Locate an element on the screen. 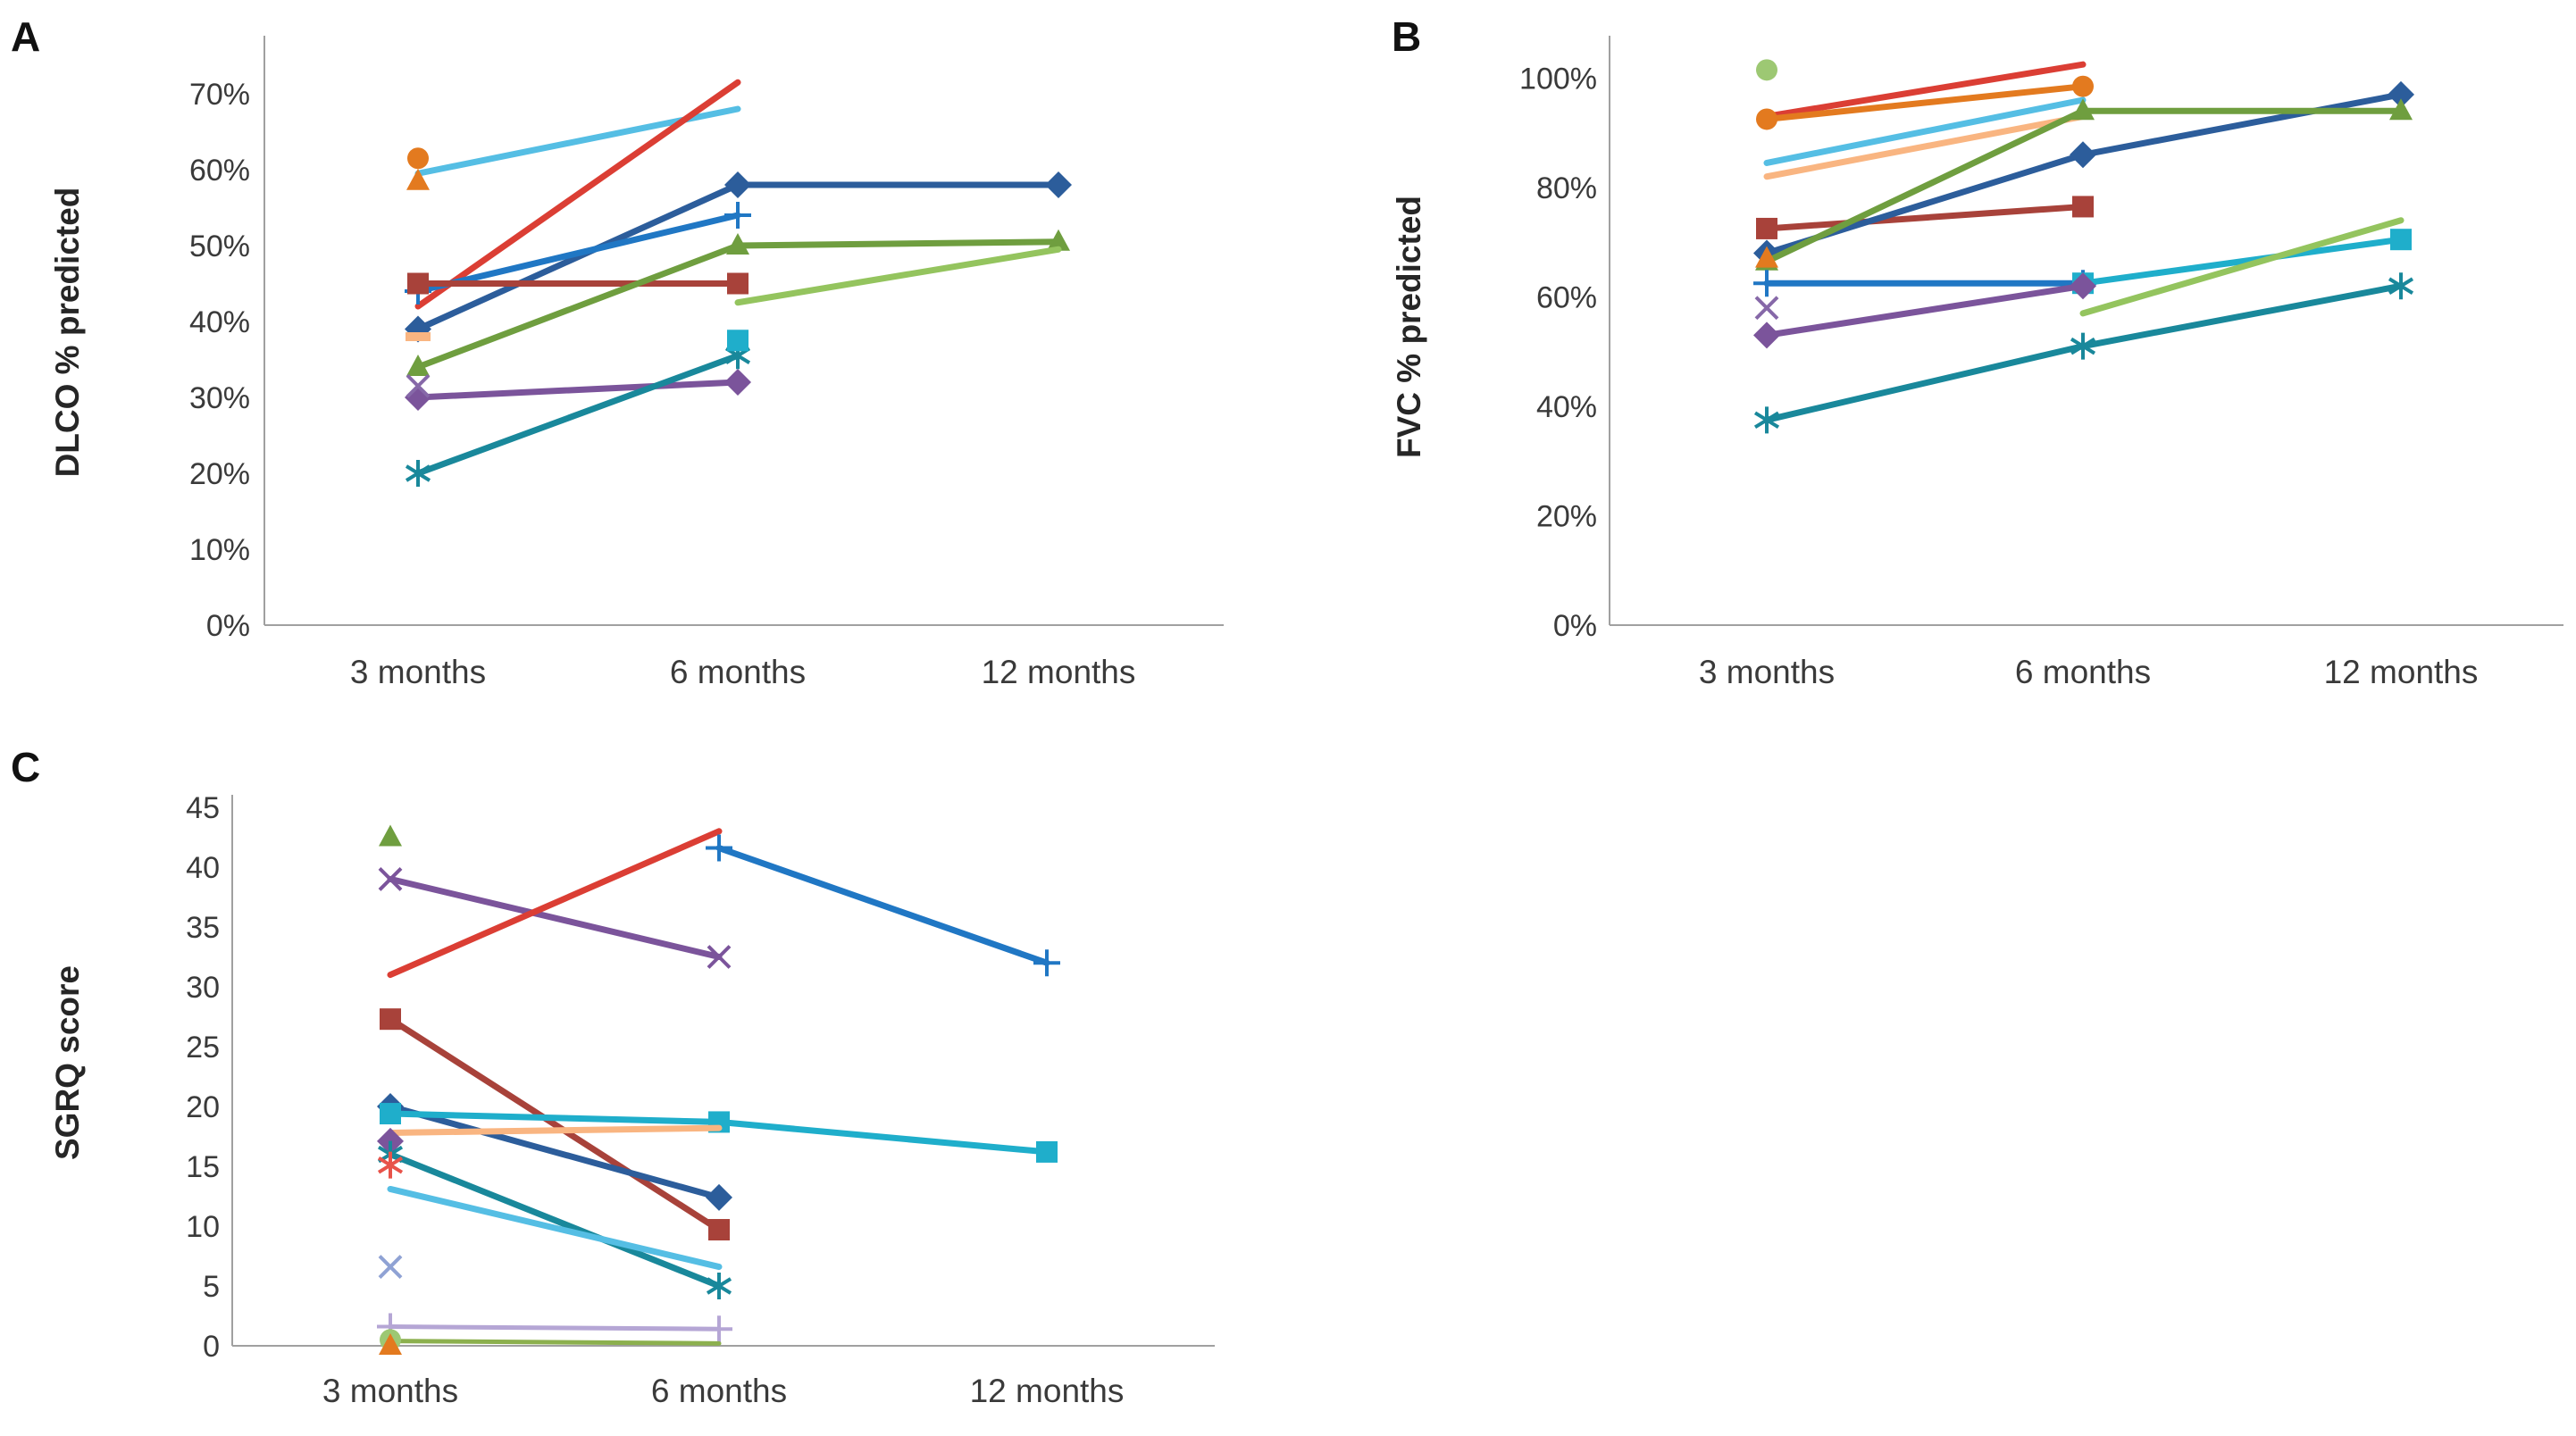 The width and height of the screenshot is (2576, 1436). y-tick-label: 25 is located at coordinates (203, 1047).